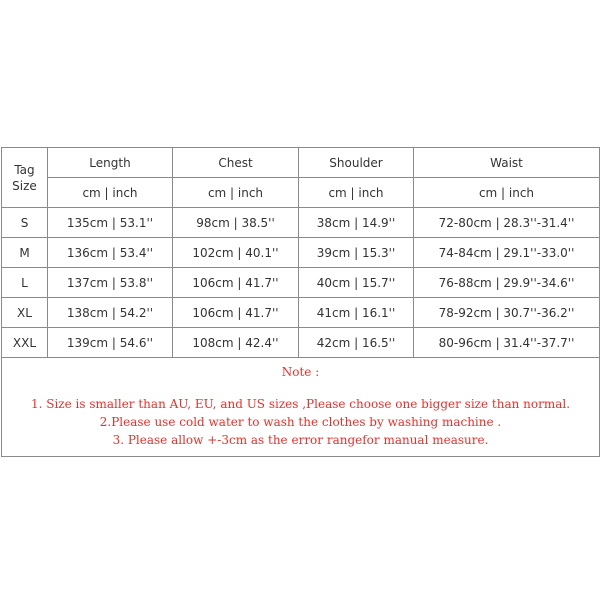  I want to click on measurement-cell: 38cm | 14.9'', so click(356, 222).